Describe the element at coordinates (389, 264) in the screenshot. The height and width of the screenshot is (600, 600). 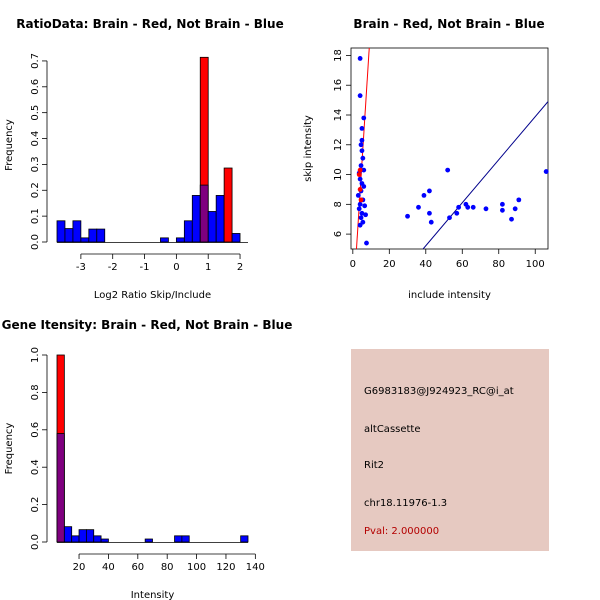
I see `intensity-x-tick-label: 20` at that location.